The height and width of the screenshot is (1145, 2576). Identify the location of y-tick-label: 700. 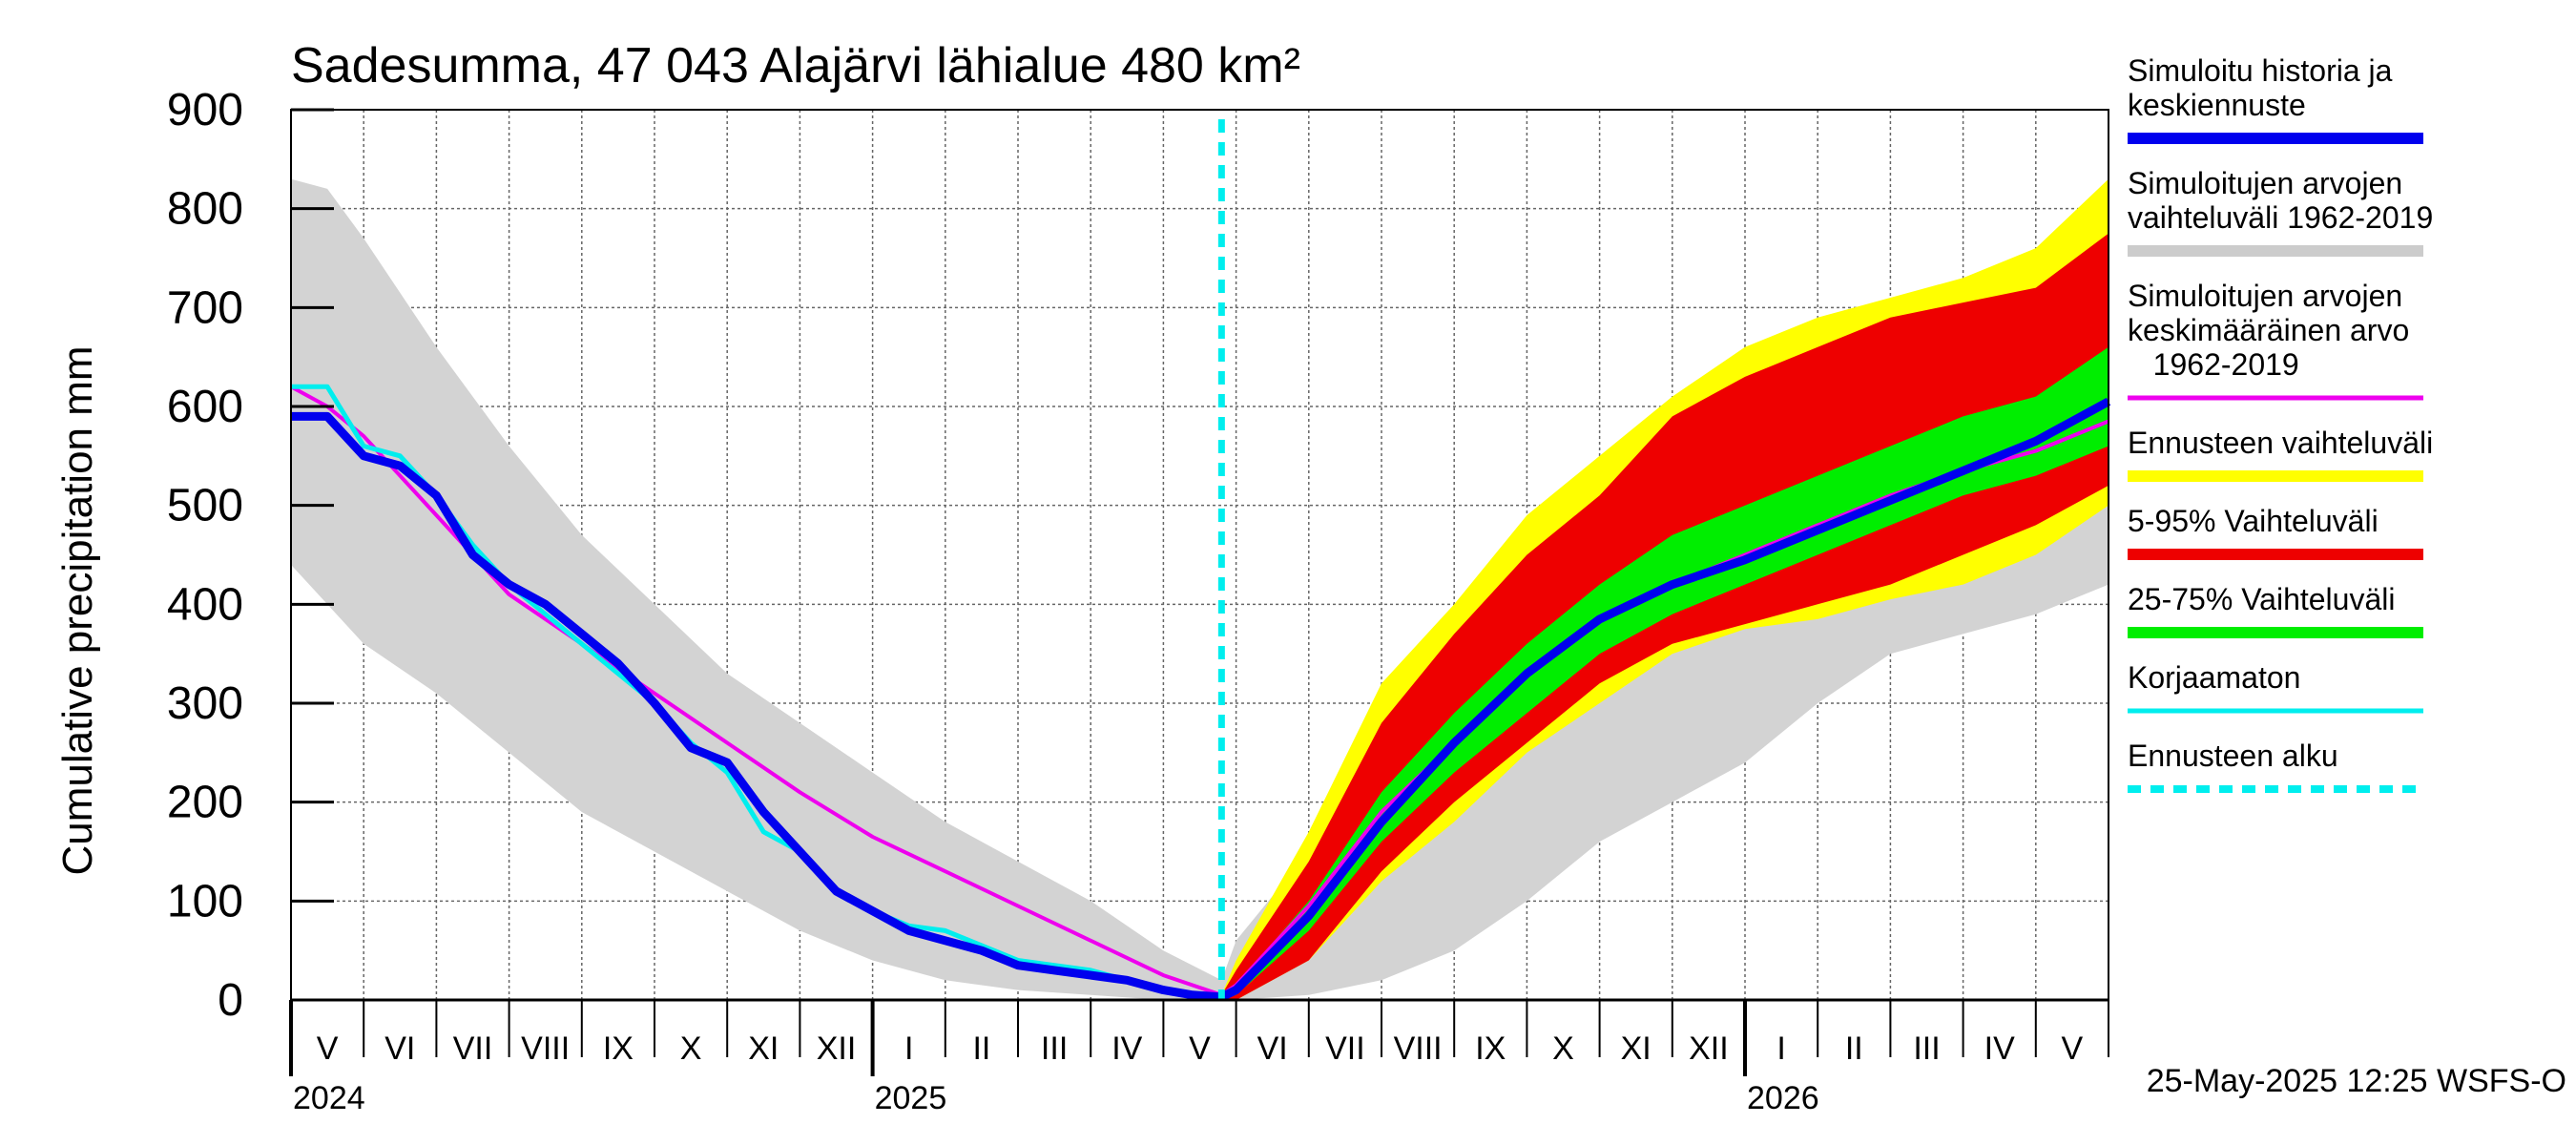
(205, 308).